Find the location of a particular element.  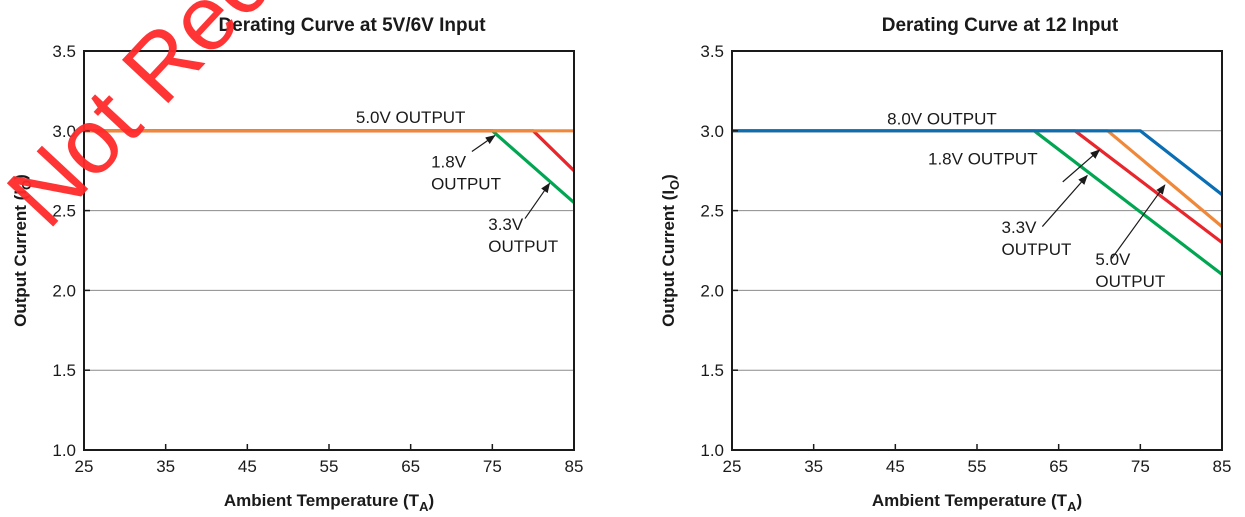

chart-title: Derating Curve at 5V/6V Input is located at coordinates (352, 25).